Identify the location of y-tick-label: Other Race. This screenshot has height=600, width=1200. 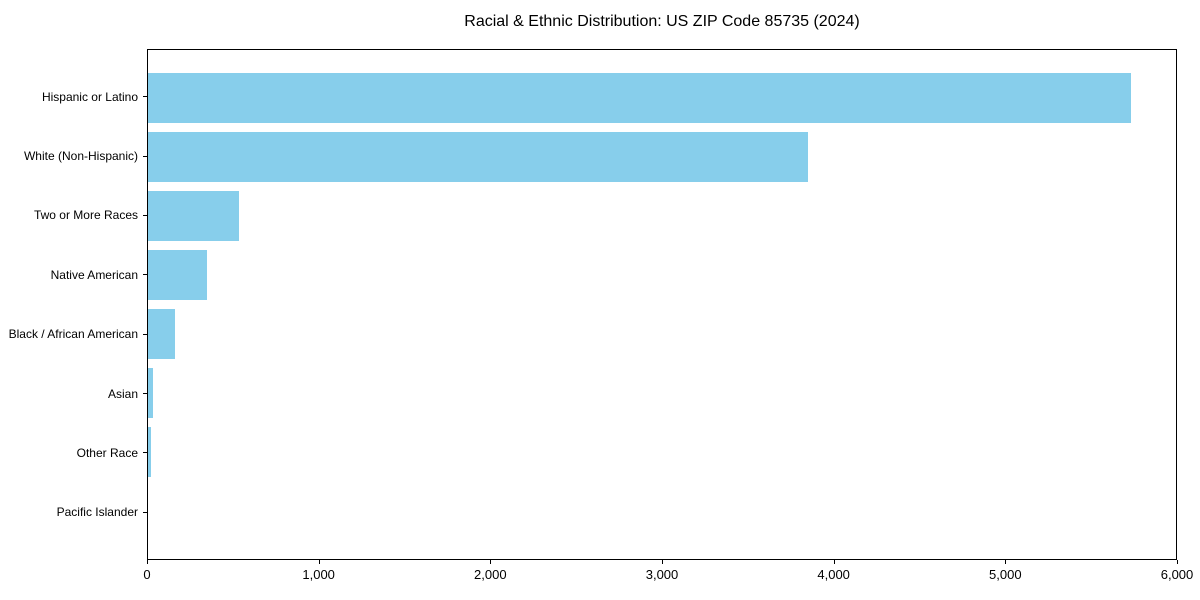
(107, 452).